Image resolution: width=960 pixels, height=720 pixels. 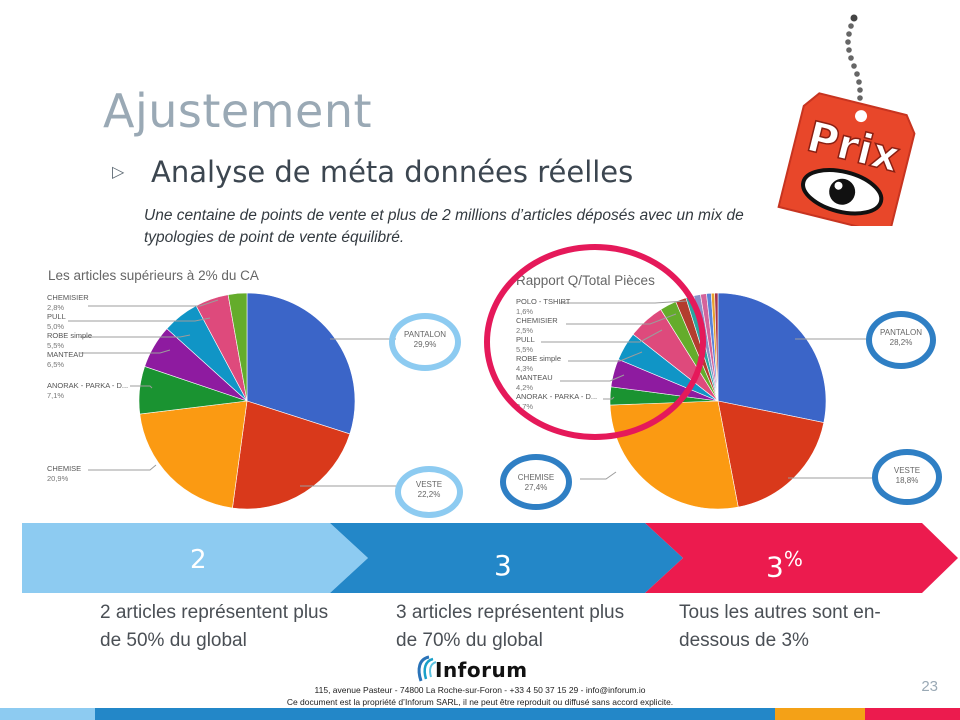 I want to click on pie1-label-chemise: CHEMISE 20,9%, so click(x=64, y=473).